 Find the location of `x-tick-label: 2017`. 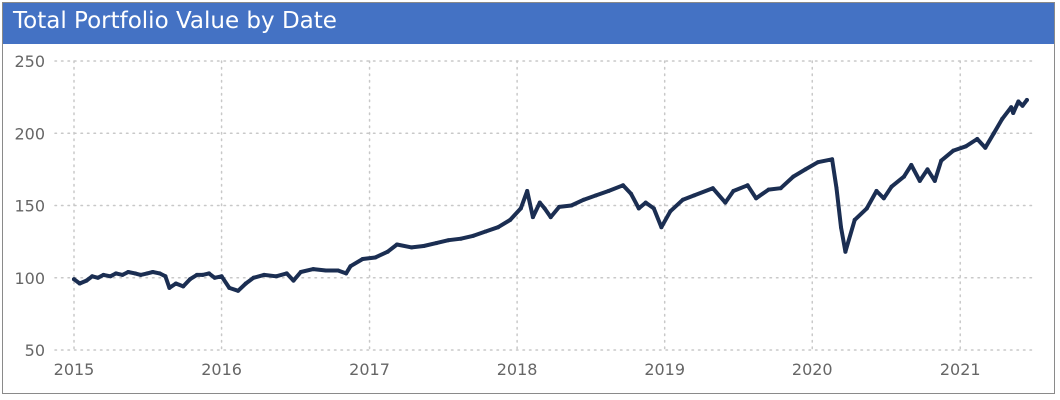

x-tick-label: 2017 is located at coordinates (369, 369).